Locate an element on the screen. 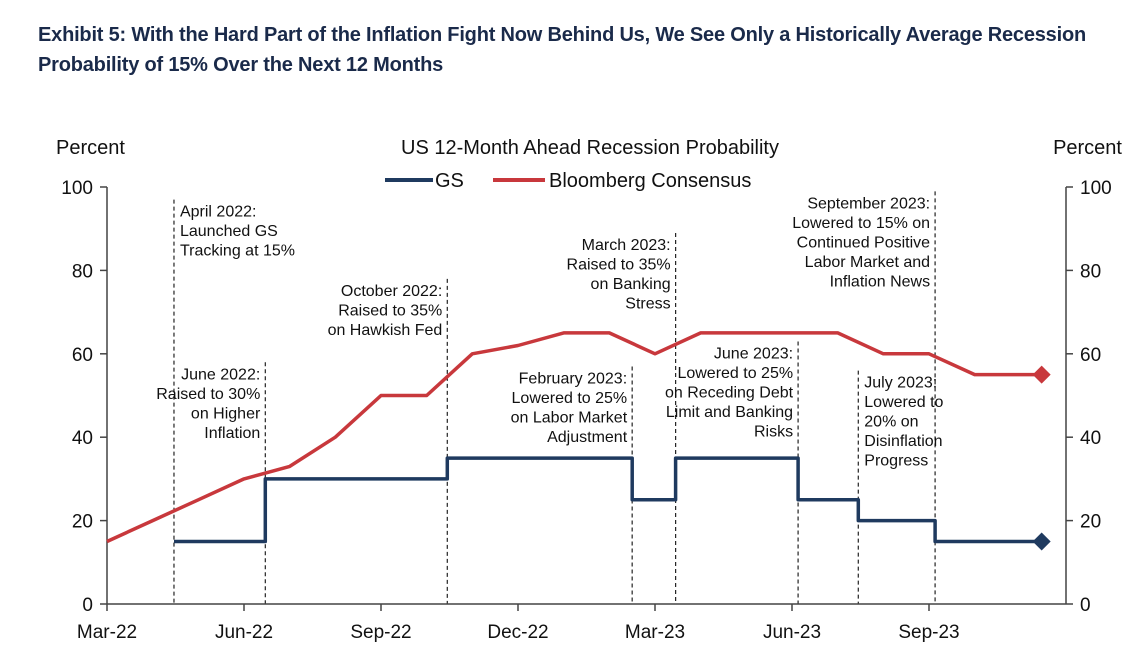 The width and height of the screenshot is (1143, 666). series-end-marker-bloomberg-consensus is located at coordinates (1041, 374).